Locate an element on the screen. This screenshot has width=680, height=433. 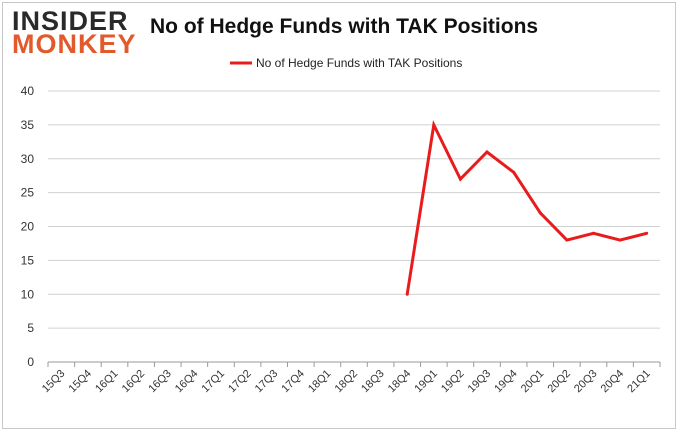
y-tick-label: 25 is located at coordinates (28, 193).